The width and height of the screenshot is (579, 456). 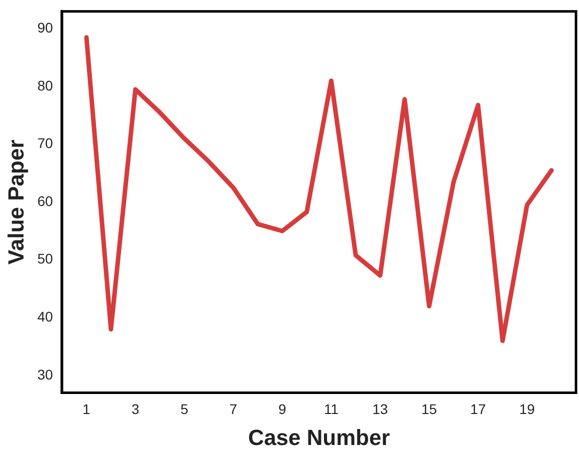 I want to click on y-tick-label: 80, so click(x=45, y=85).